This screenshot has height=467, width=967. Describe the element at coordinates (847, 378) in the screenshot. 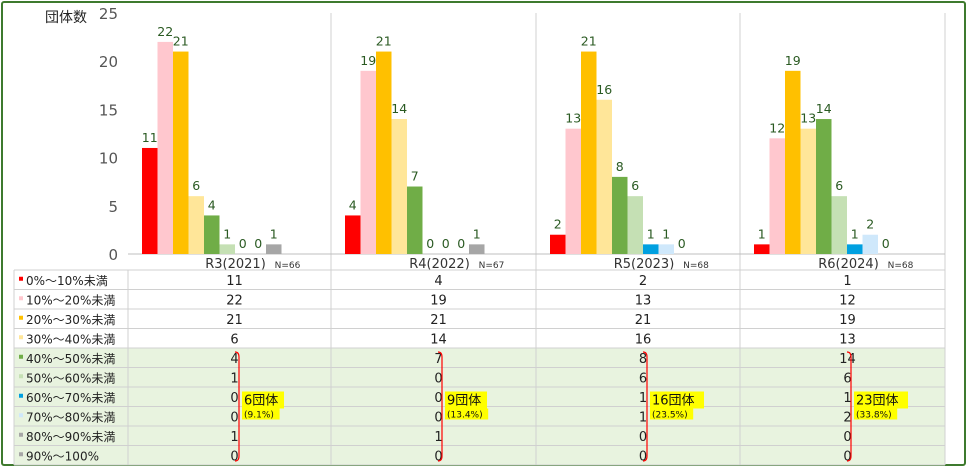

I see `table-cell: 6` at that location.